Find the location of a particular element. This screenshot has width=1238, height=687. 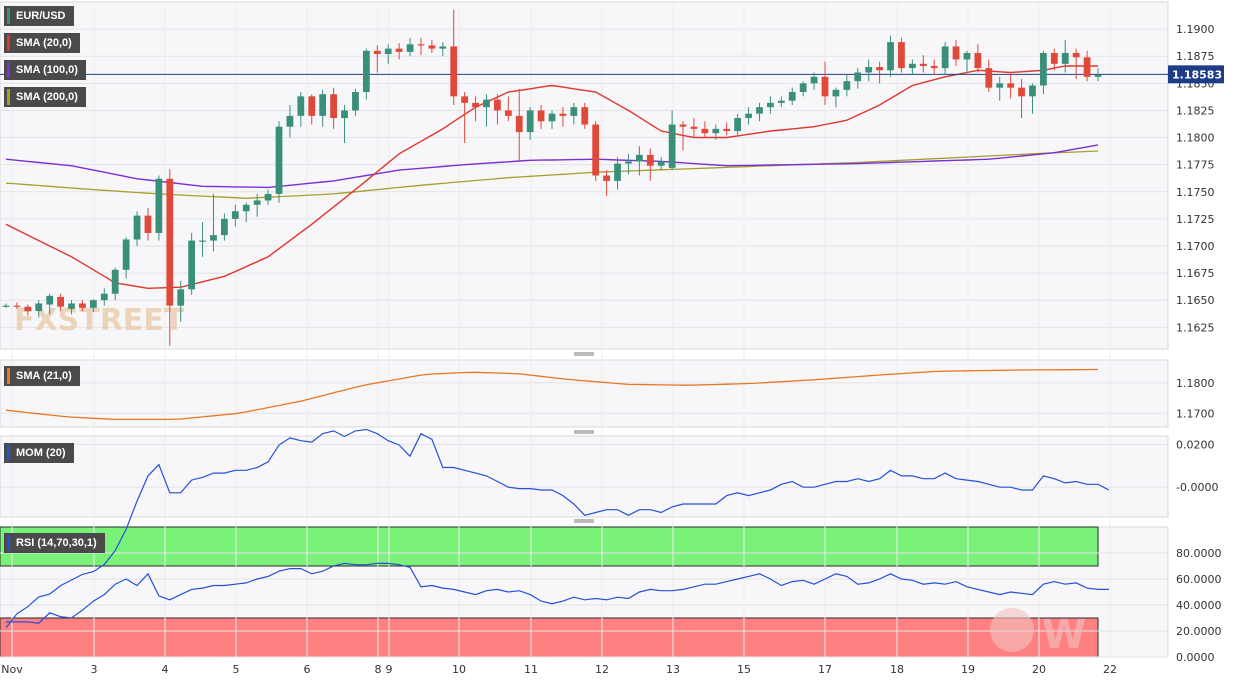

legend-rsi: RSI (14,70,30,1) is located at coordinates (54, 543).